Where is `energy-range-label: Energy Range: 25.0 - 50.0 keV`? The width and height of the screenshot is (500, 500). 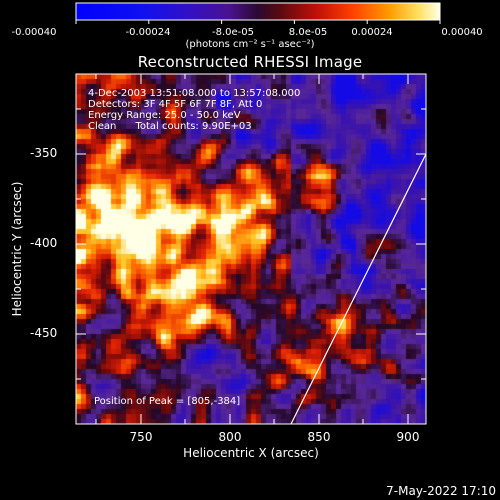
energy-range-label: Energy Range: 25.0 - 50.0 keV is located at coordinates (164, 115).